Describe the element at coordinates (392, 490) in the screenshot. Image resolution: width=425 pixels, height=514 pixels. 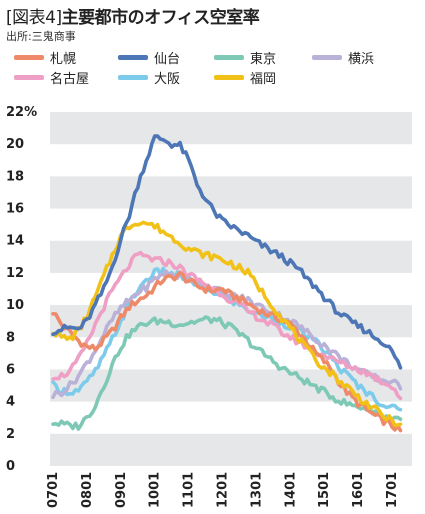
I see `x-tick-label: 1701` at that location.